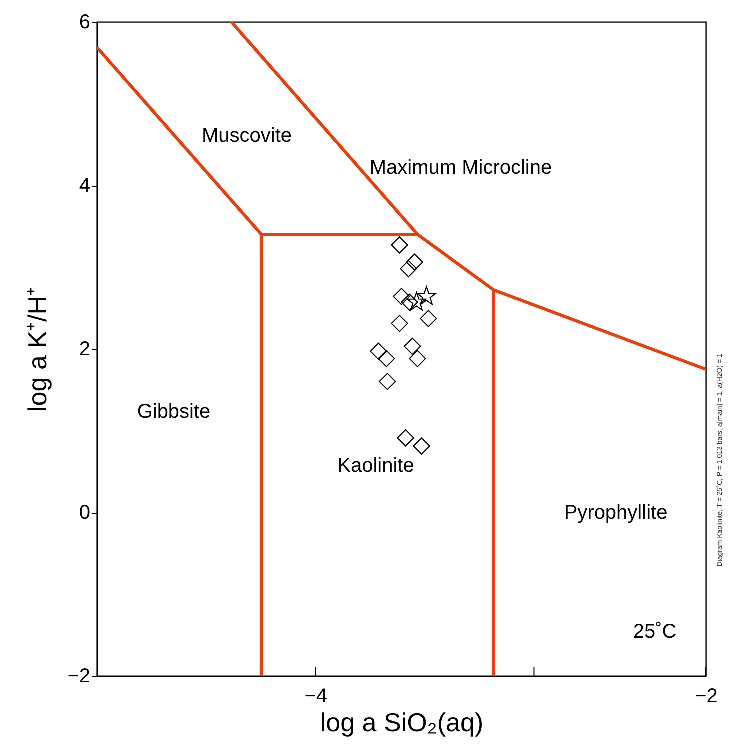 The width and height of the screenshot is (731, 749). I want to click on annotation: Muscovite, so click(247, 136).